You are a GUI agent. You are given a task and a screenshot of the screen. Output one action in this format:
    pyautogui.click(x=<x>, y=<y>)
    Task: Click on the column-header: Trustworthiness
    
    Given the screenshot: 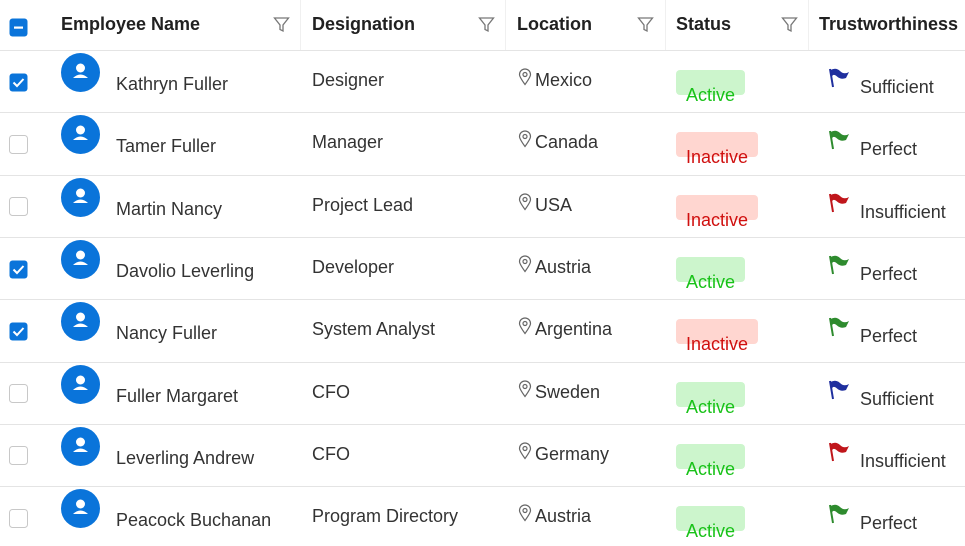 What is the action you would take?
    pyautogui.click(x=889, y=24)
    